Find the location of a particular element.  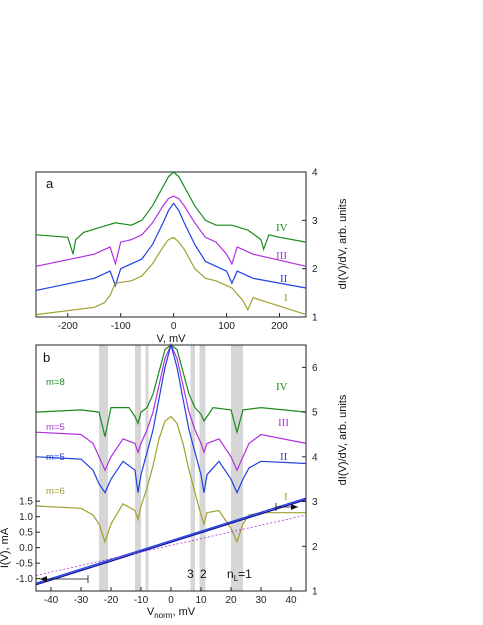

panel-b-x-tick-label: 30 is located at coordinates (261, 600).